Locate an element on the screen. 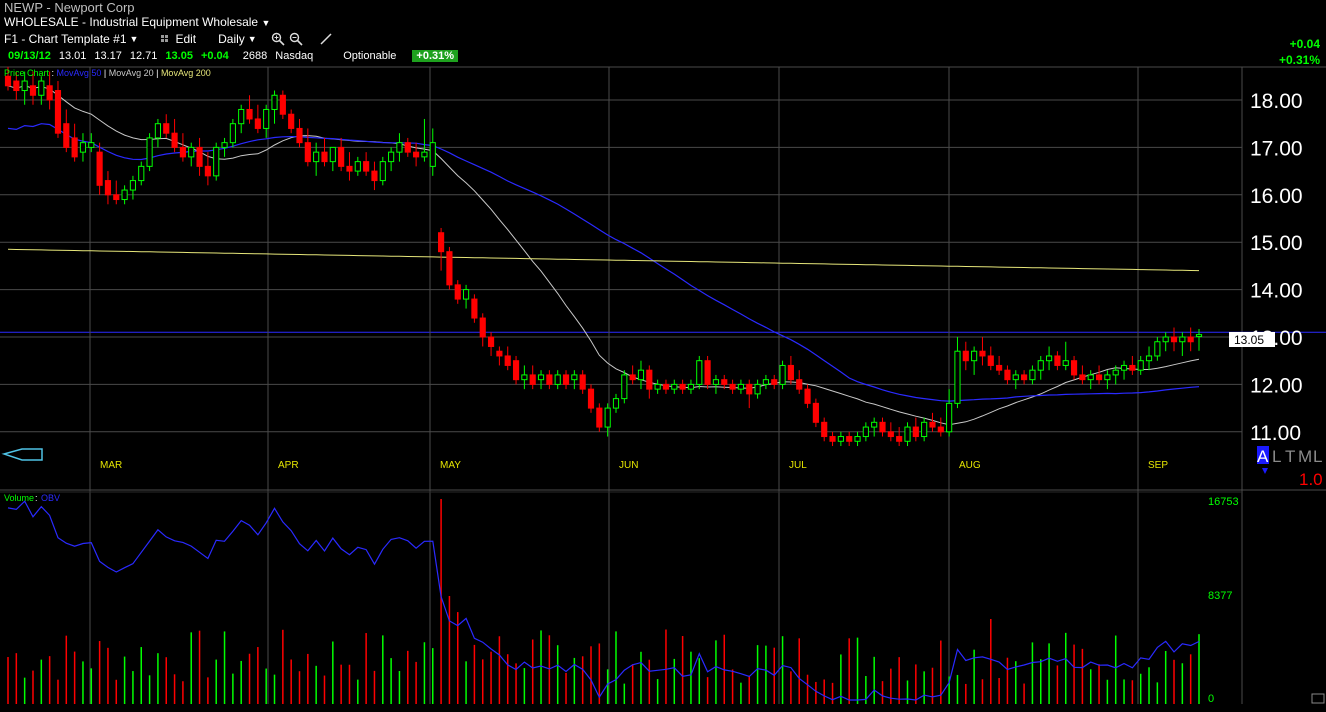 The width and height of the screenshot is (1326, 712). quote-volume: 2688 is located at coordinates (255, 56).